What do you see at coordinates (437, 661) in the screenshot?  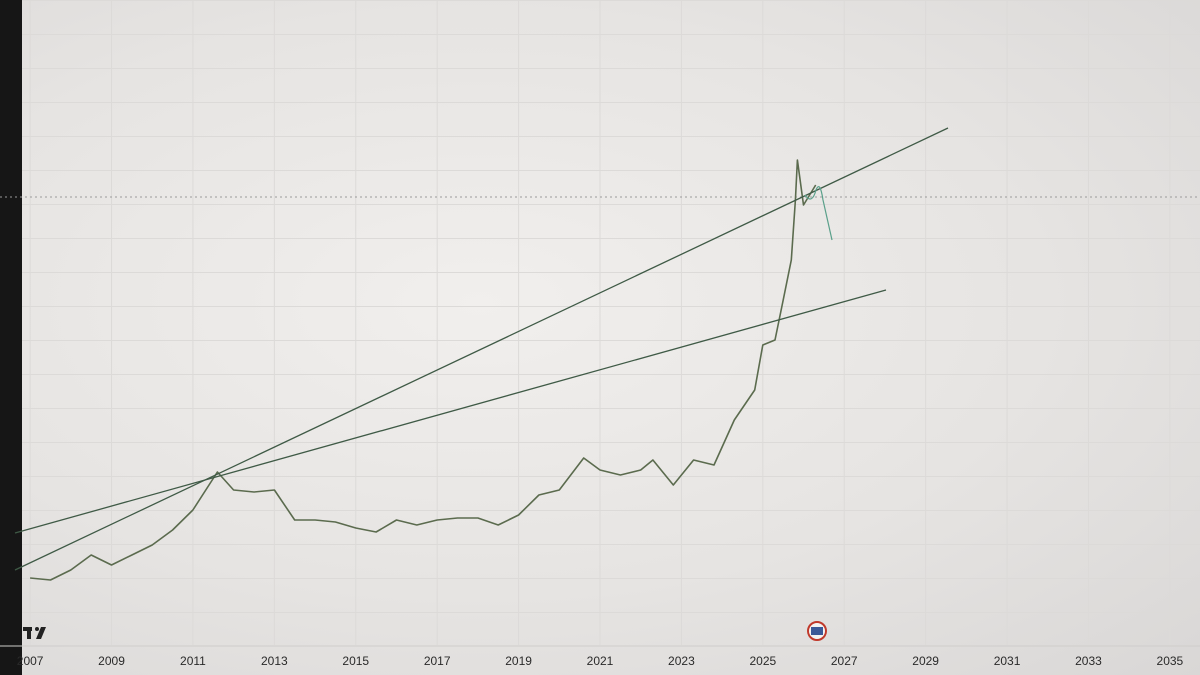 I see `x-tick-label: 2017` at bounding box center [437, 661].